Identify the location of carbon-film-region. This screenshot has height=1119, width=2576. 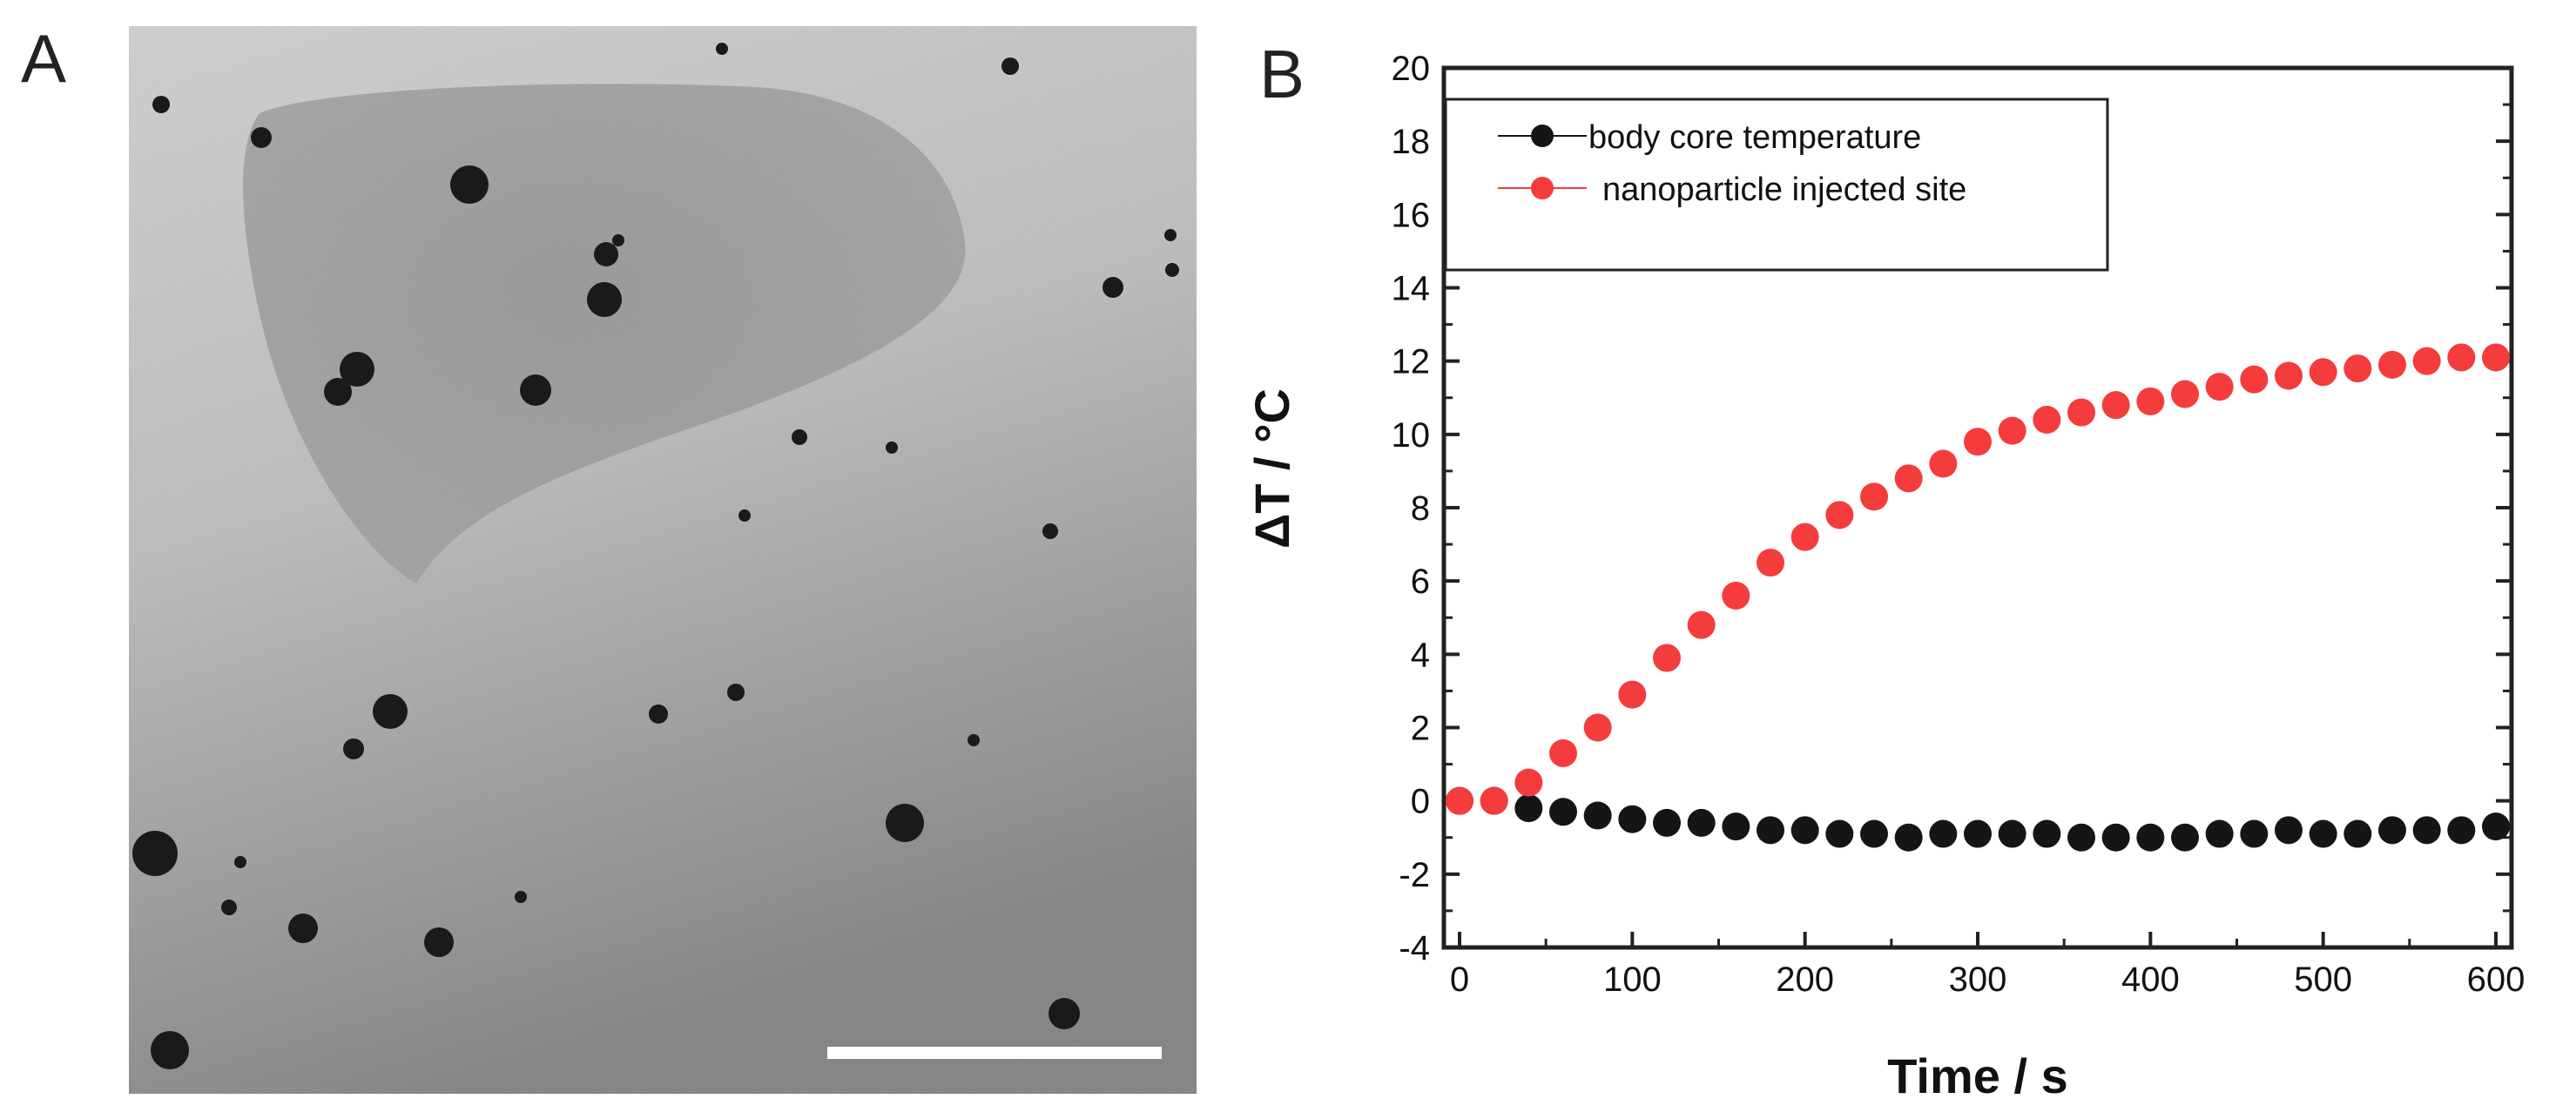
(604, 333).